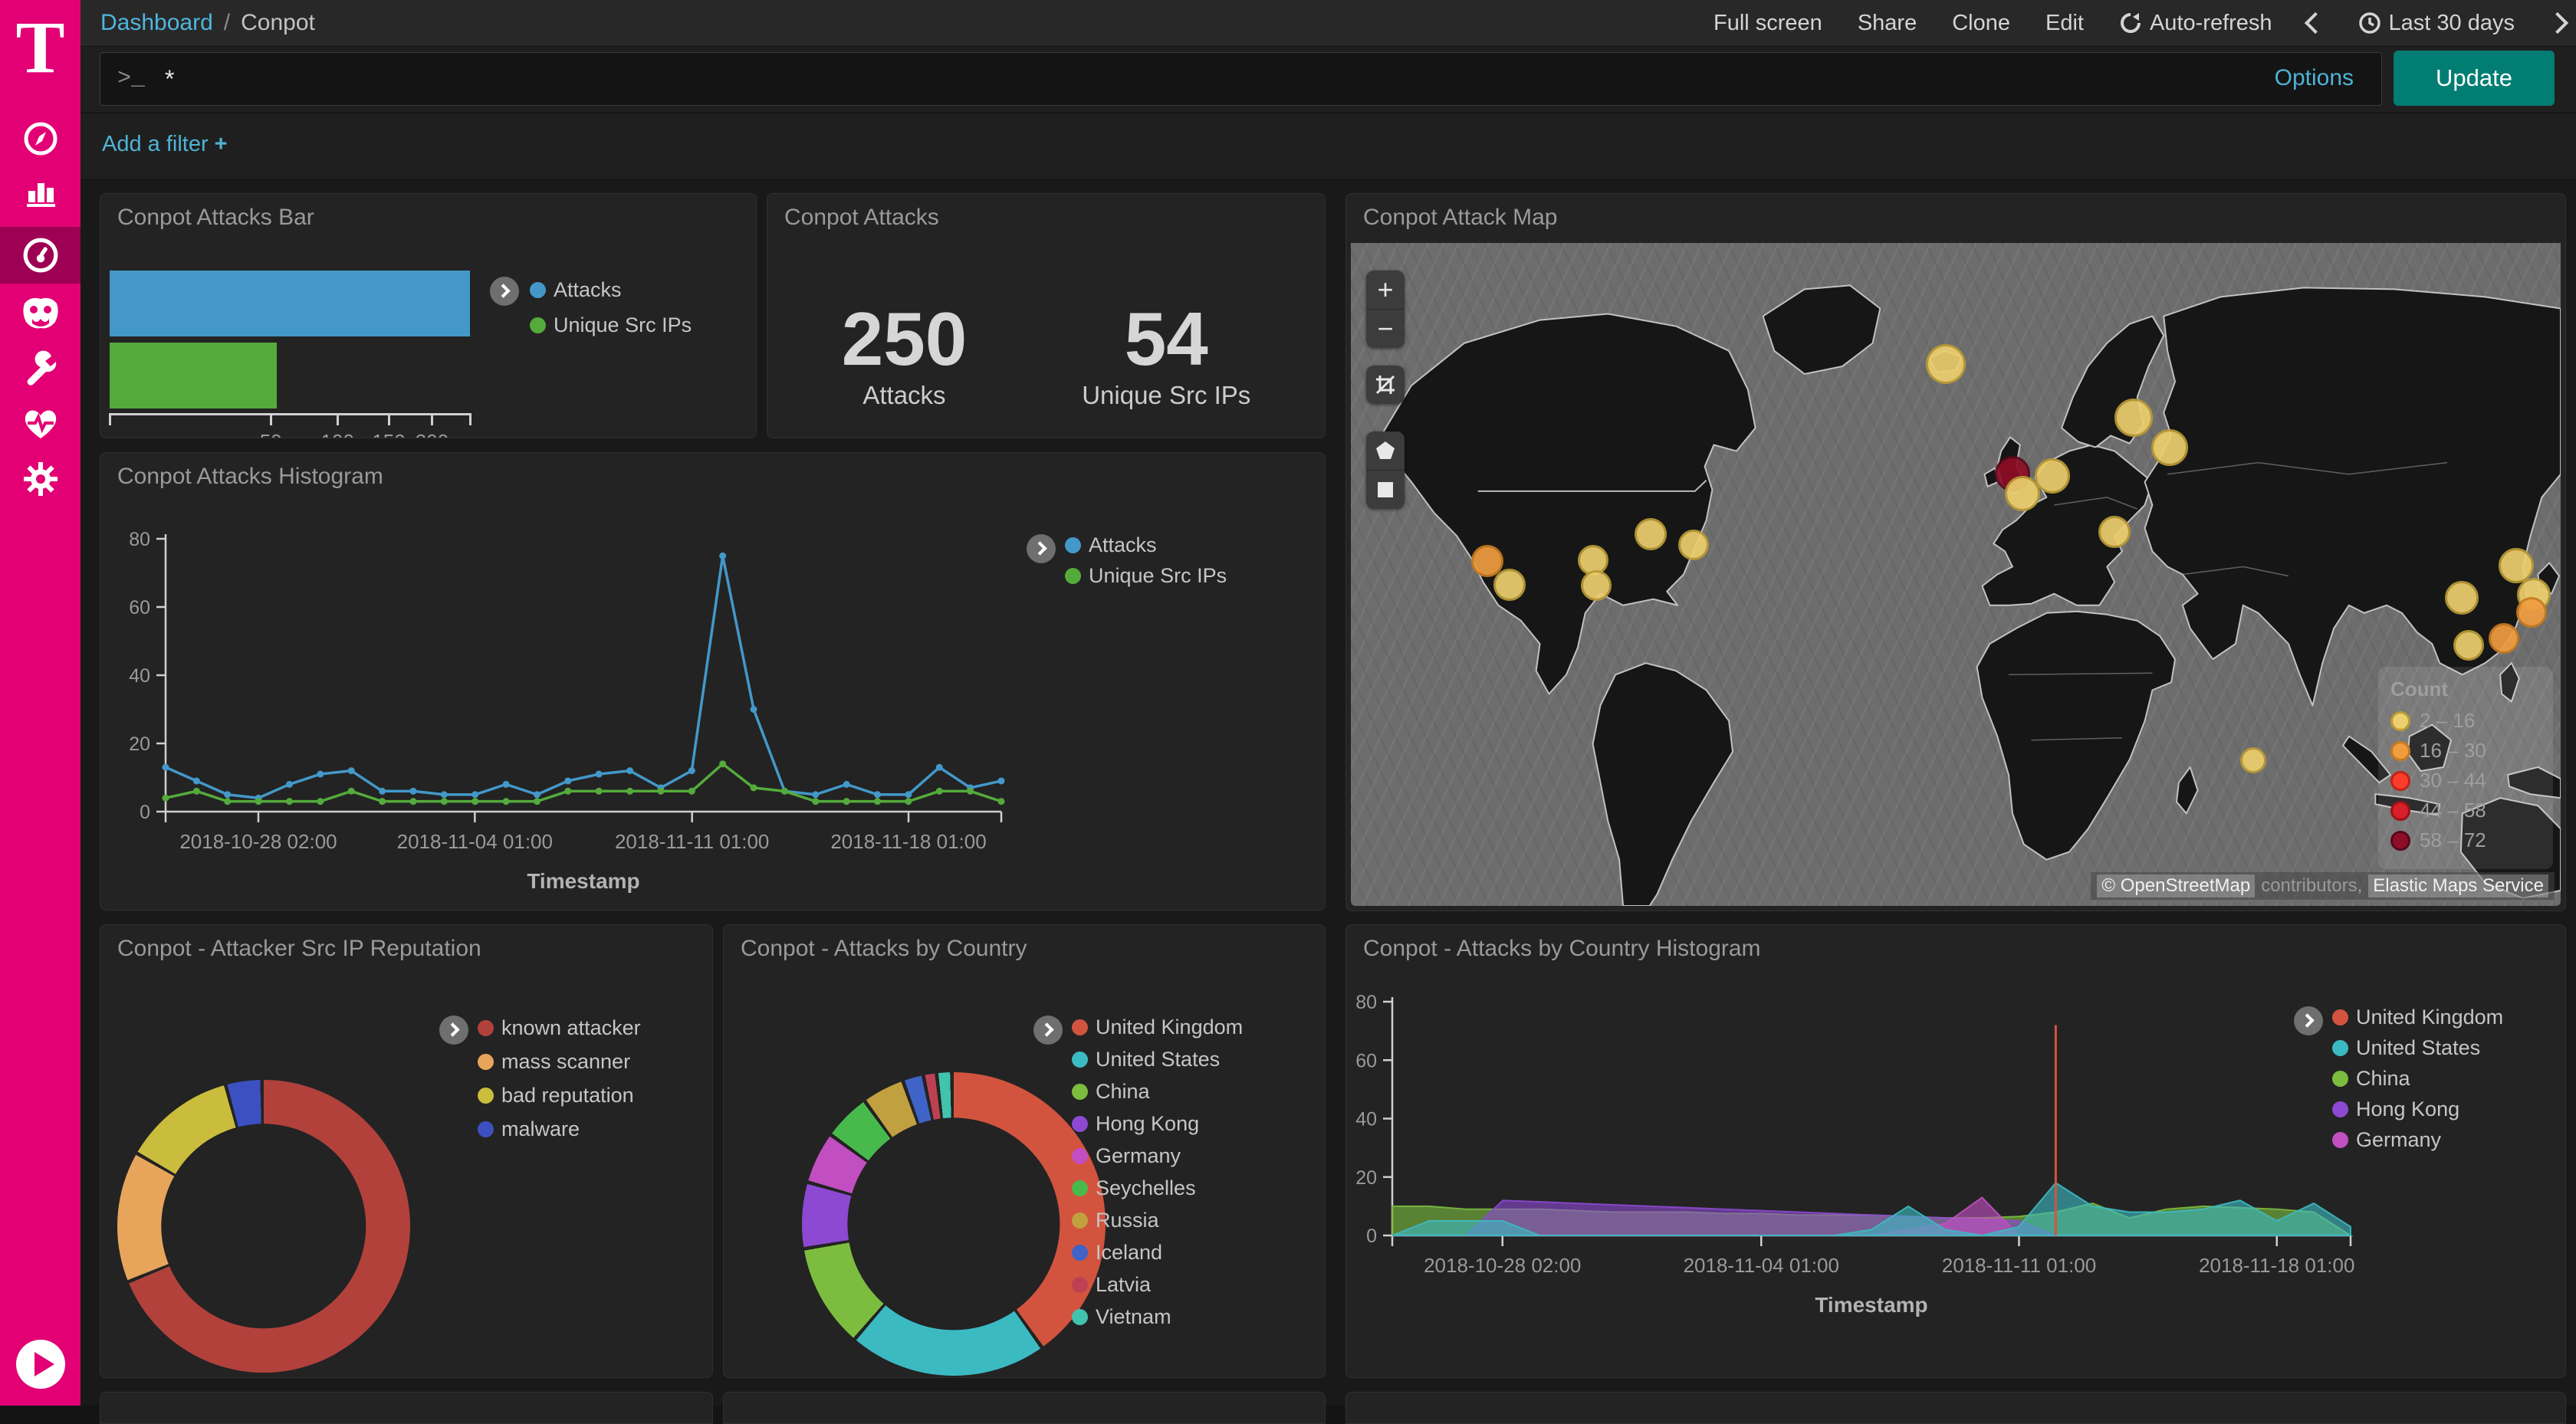 The image size is (2576, 1424). I want to click on svg-text: 20, so click(139, 744).